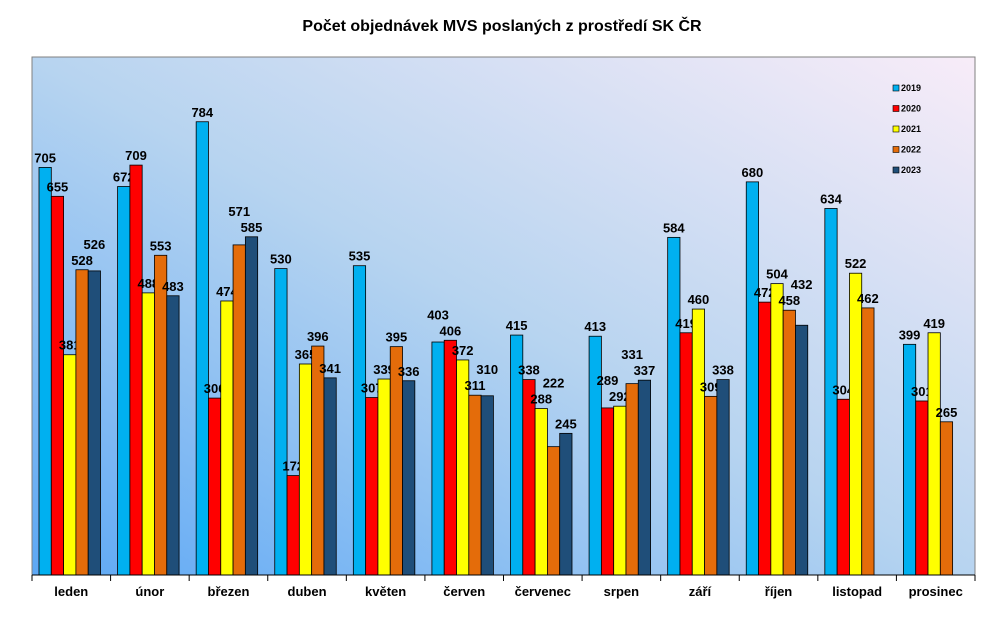  Describe the element at coordinates (595, 326) in the screenshot. I see `data-label-2019: 413` at that location.